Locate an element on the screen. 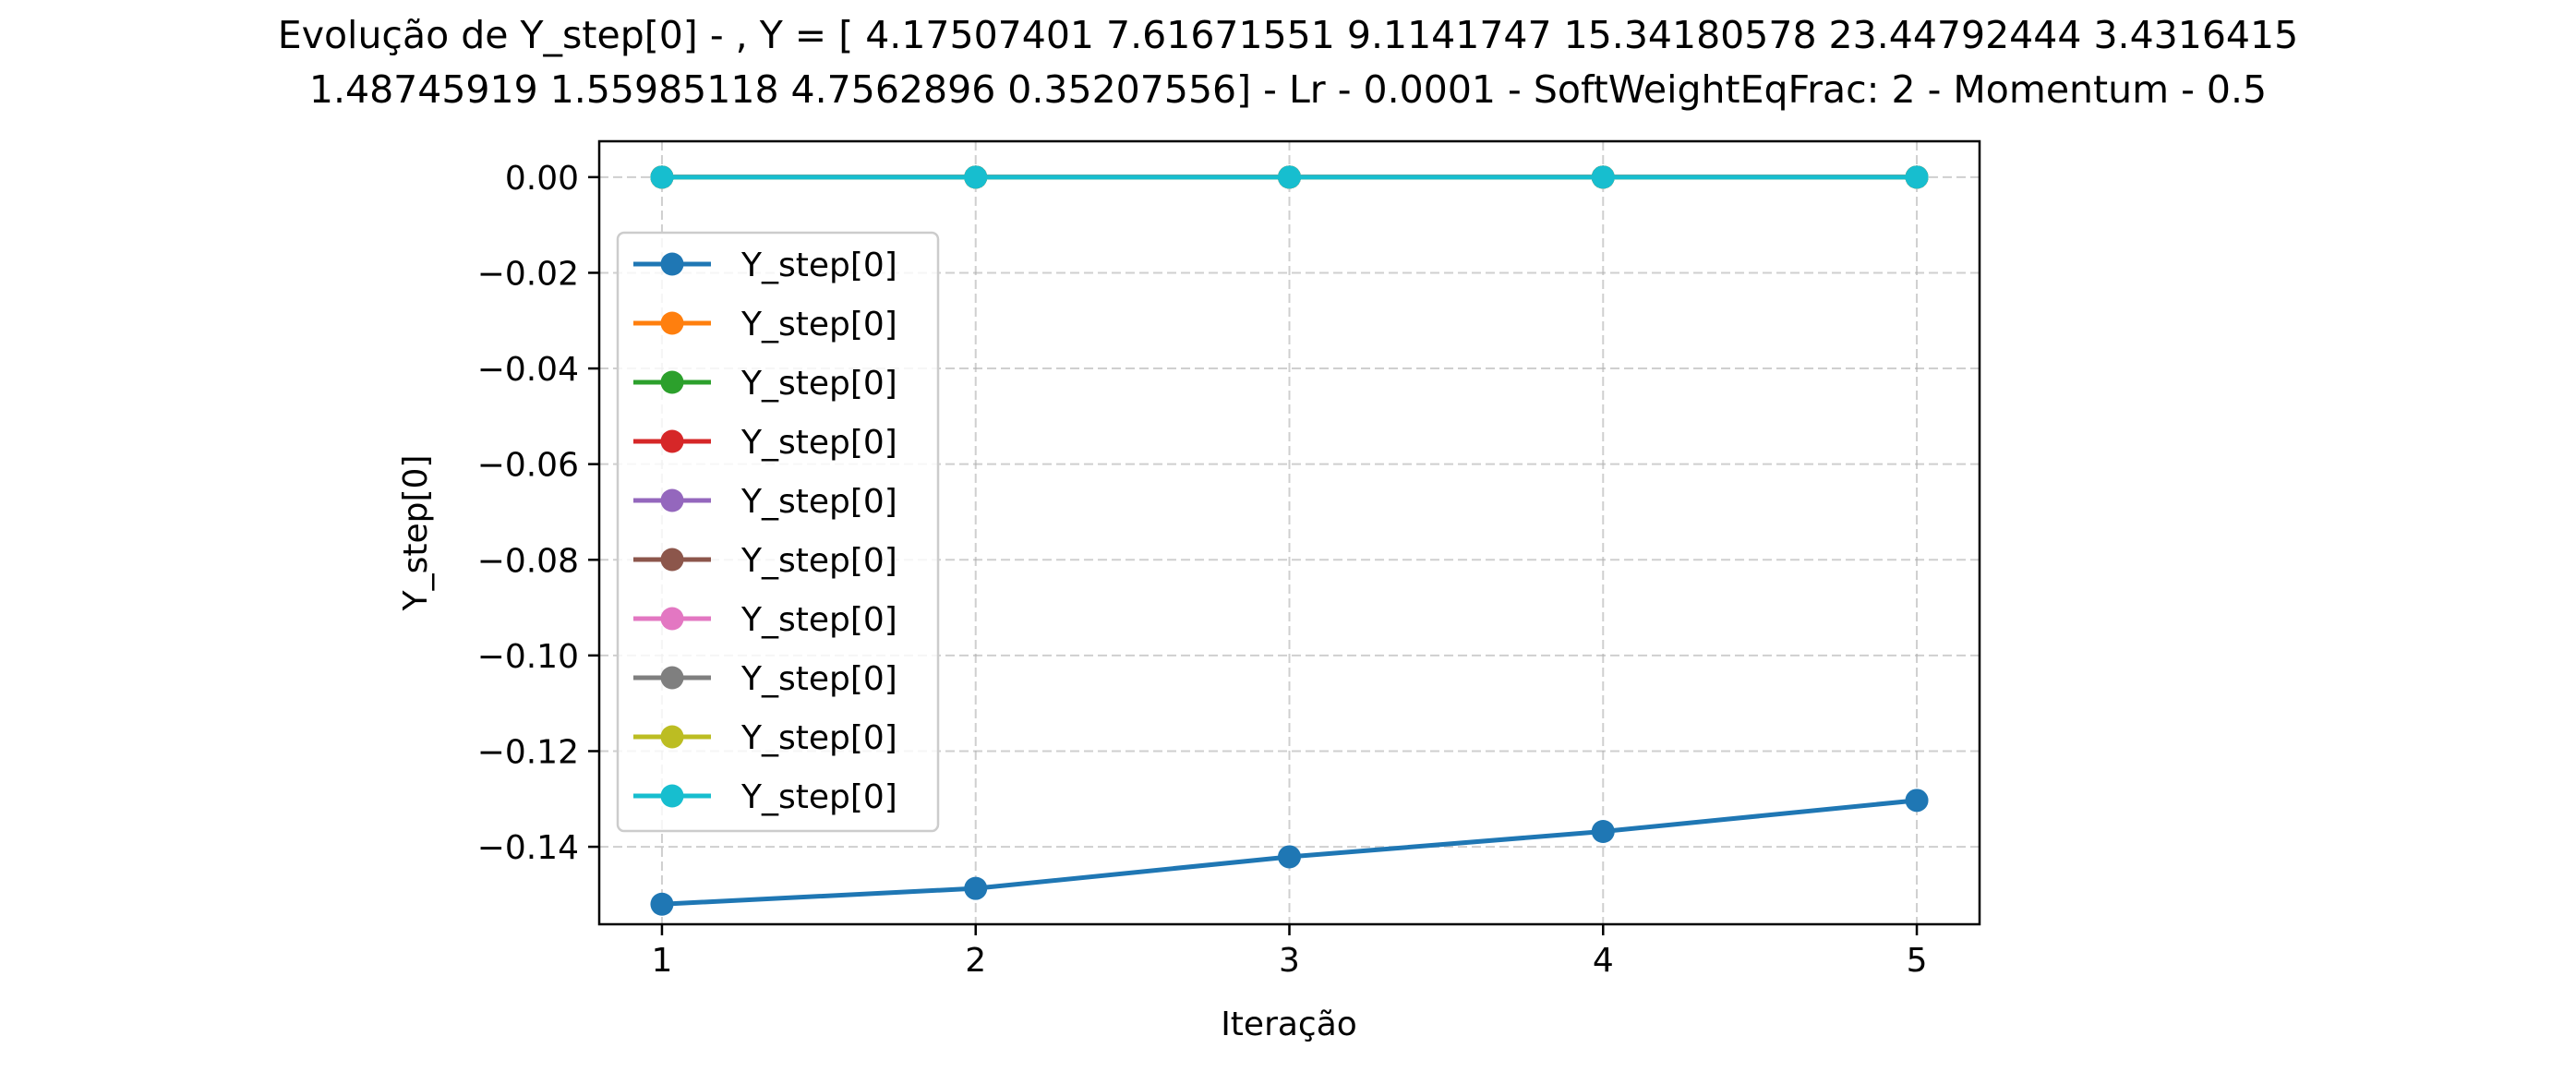 The height and width of the screenshot is (1072, 2576). y-axis-label: Y_step[0] is located at coordinates (416, 533).